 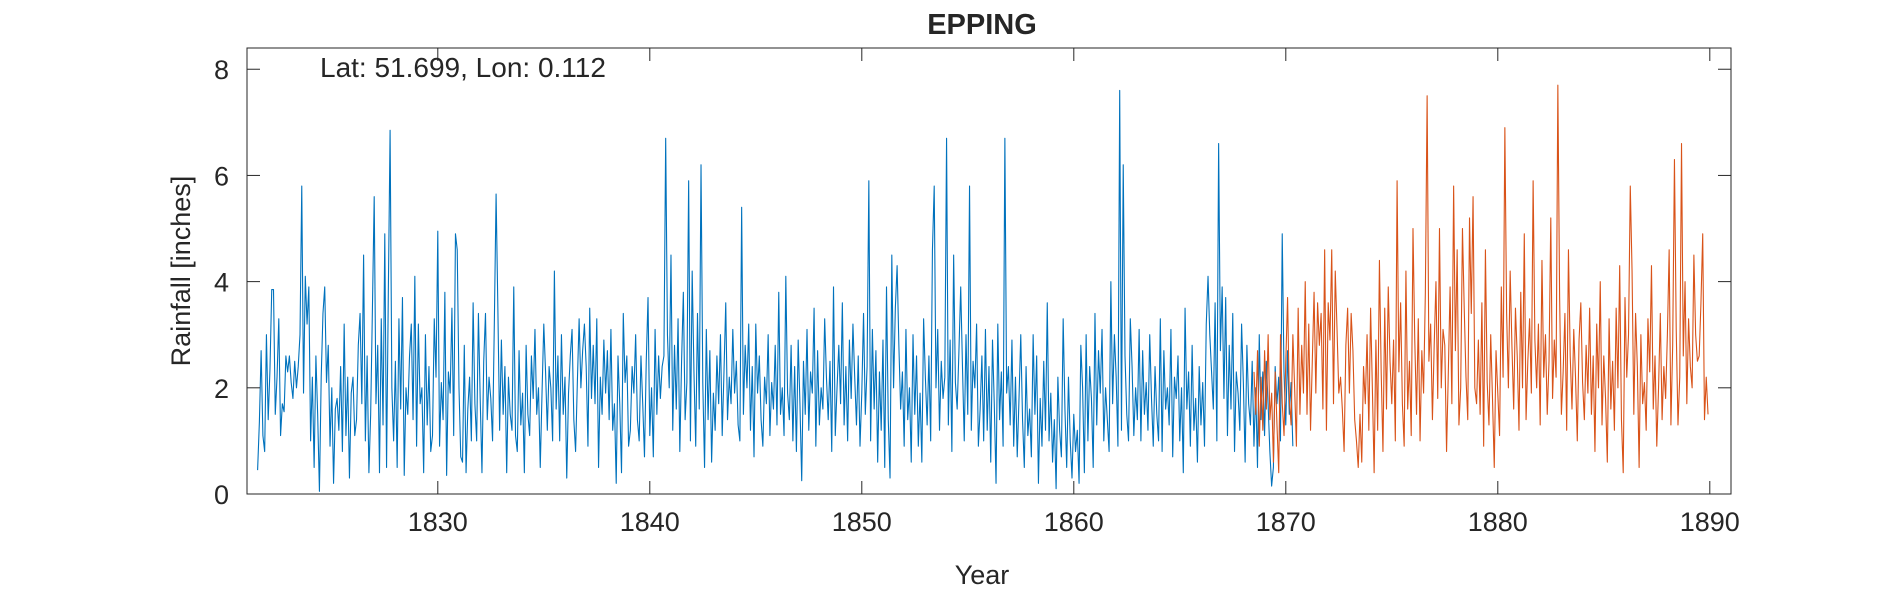 I want to click on chart-title: EPPING, so click(x=982, y=25).